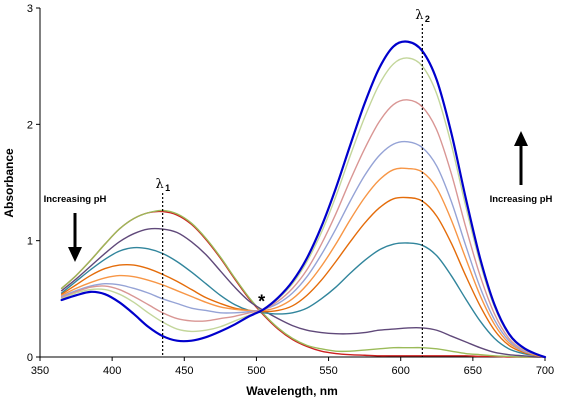  I want to click on lambda-1-symbol: λ, so click(160, 184).